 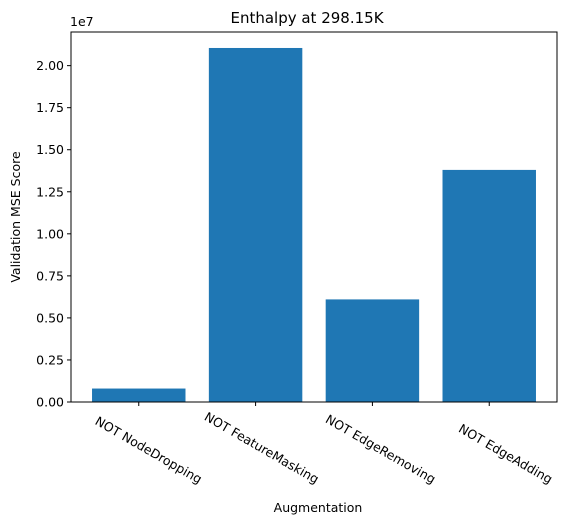 I want to click on bar-not-nodedropping, so click(x=139, y=395).